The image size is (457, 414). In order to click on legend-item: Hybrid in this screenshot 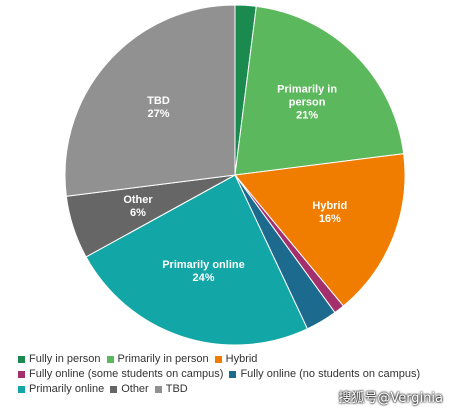, I will do `click(236, 359)`.